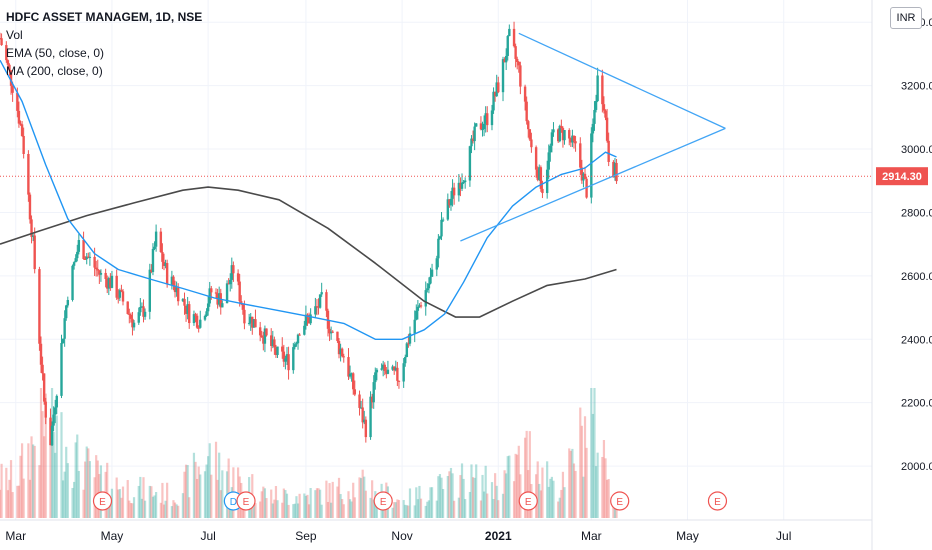 Image resolution: width=932 pixels, height=550 pixels. I want to click on currency-button: INR, so click(906, 18).